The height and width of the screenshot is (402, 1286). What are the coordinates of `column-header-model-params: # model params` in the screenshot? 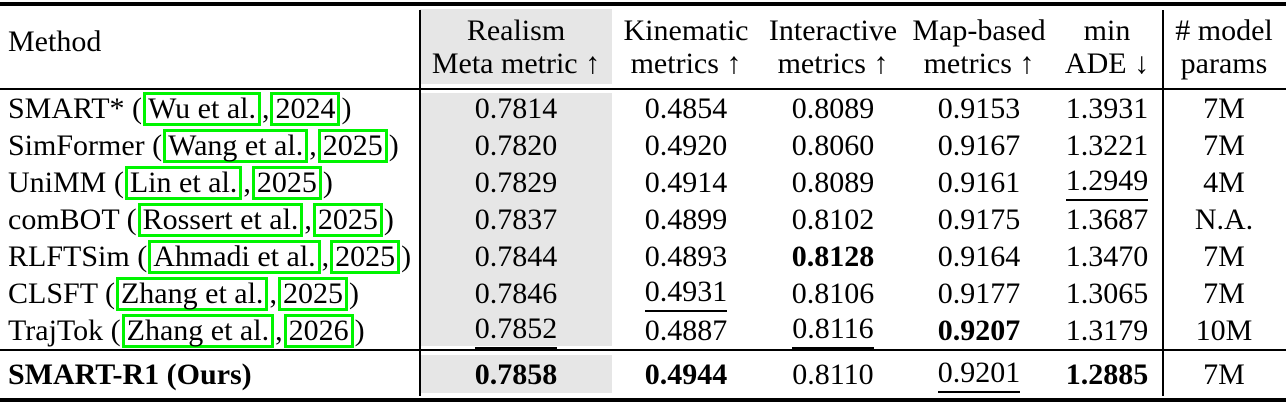 It's located at (1224, 47).